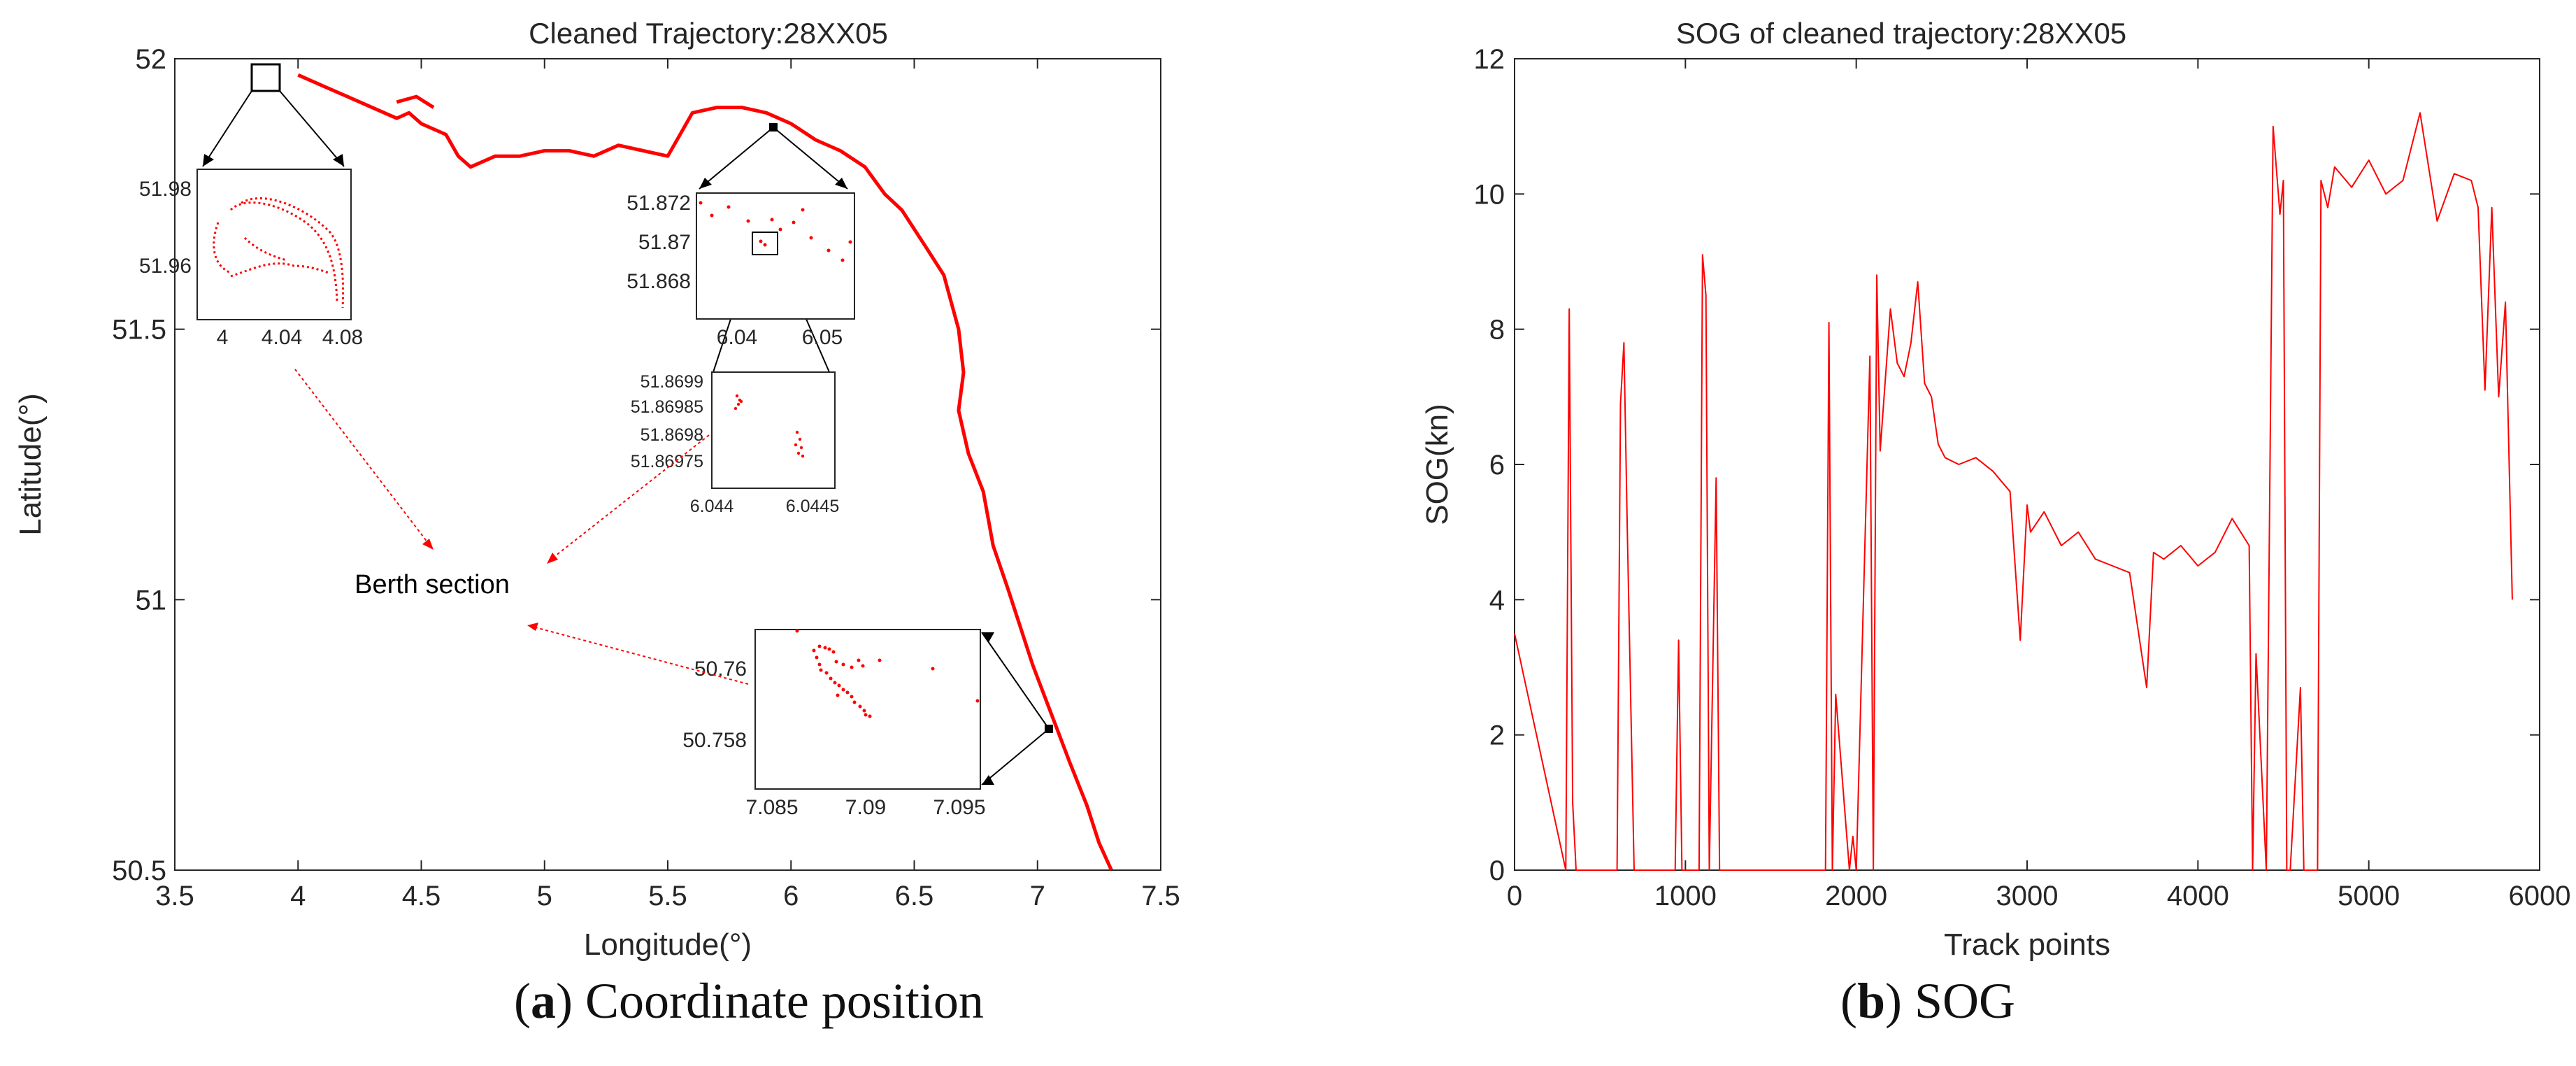 The height and width of the screenshot is (1066, 2576). I want to click on trajectory-series-start-segment, so click(415, 101).